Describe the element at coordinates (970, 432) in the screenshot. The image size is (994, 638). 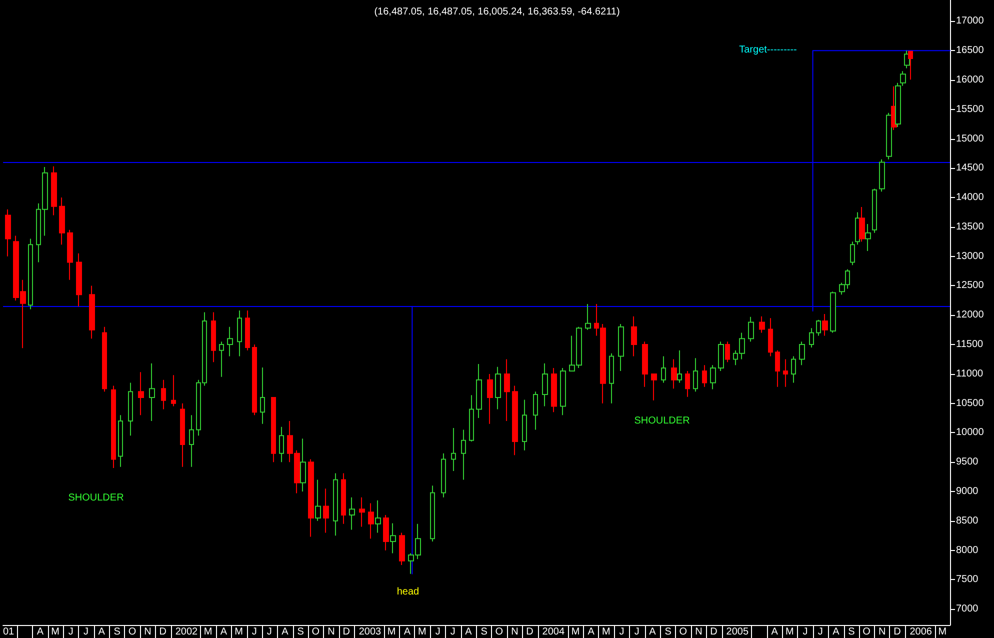
I see `y-tick-label: 10000` at that location.